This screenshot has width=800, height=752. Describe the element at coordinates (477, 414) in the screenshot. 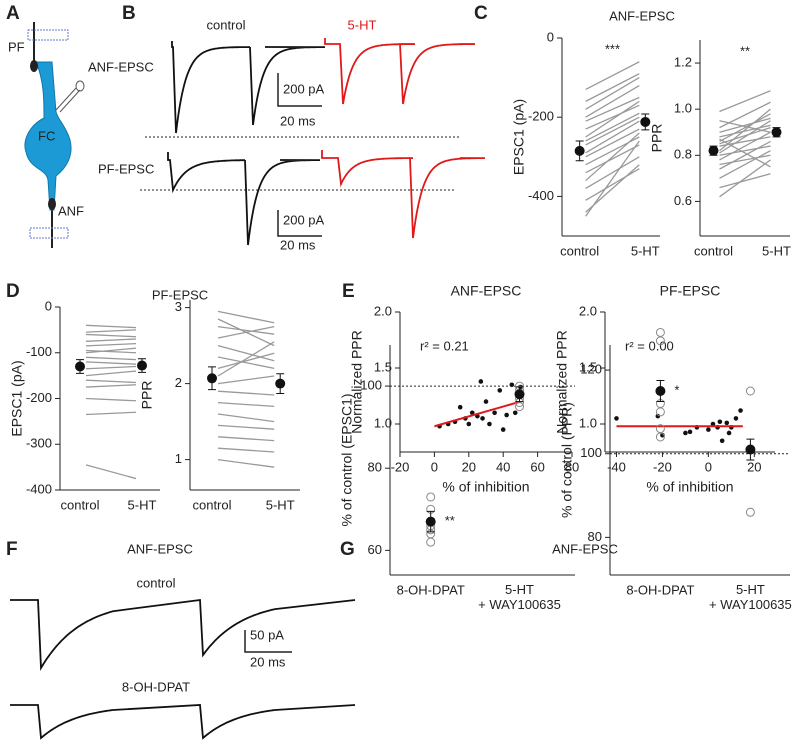

I see `fit-line` at that location.